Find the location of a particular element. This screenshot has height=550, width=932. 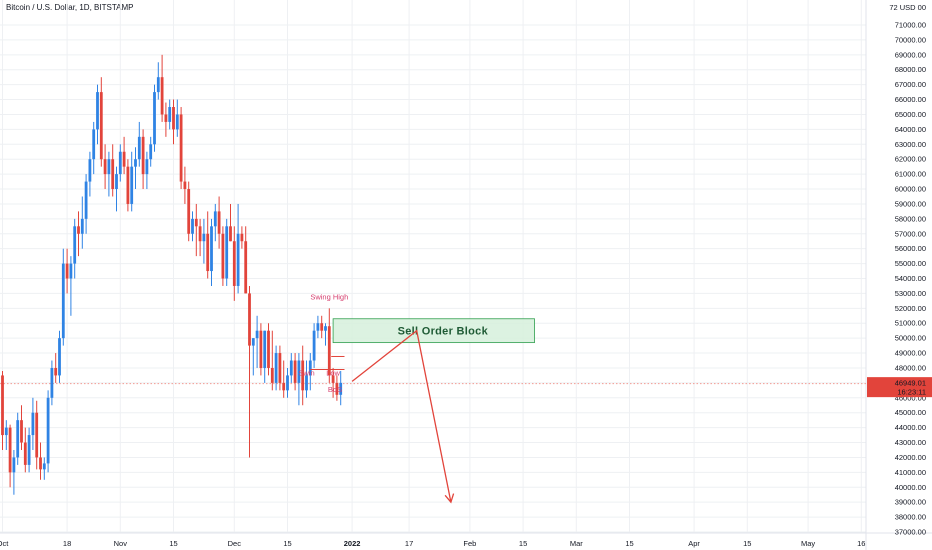

x-tick-label: Oct is located at coordinates (4, 543).